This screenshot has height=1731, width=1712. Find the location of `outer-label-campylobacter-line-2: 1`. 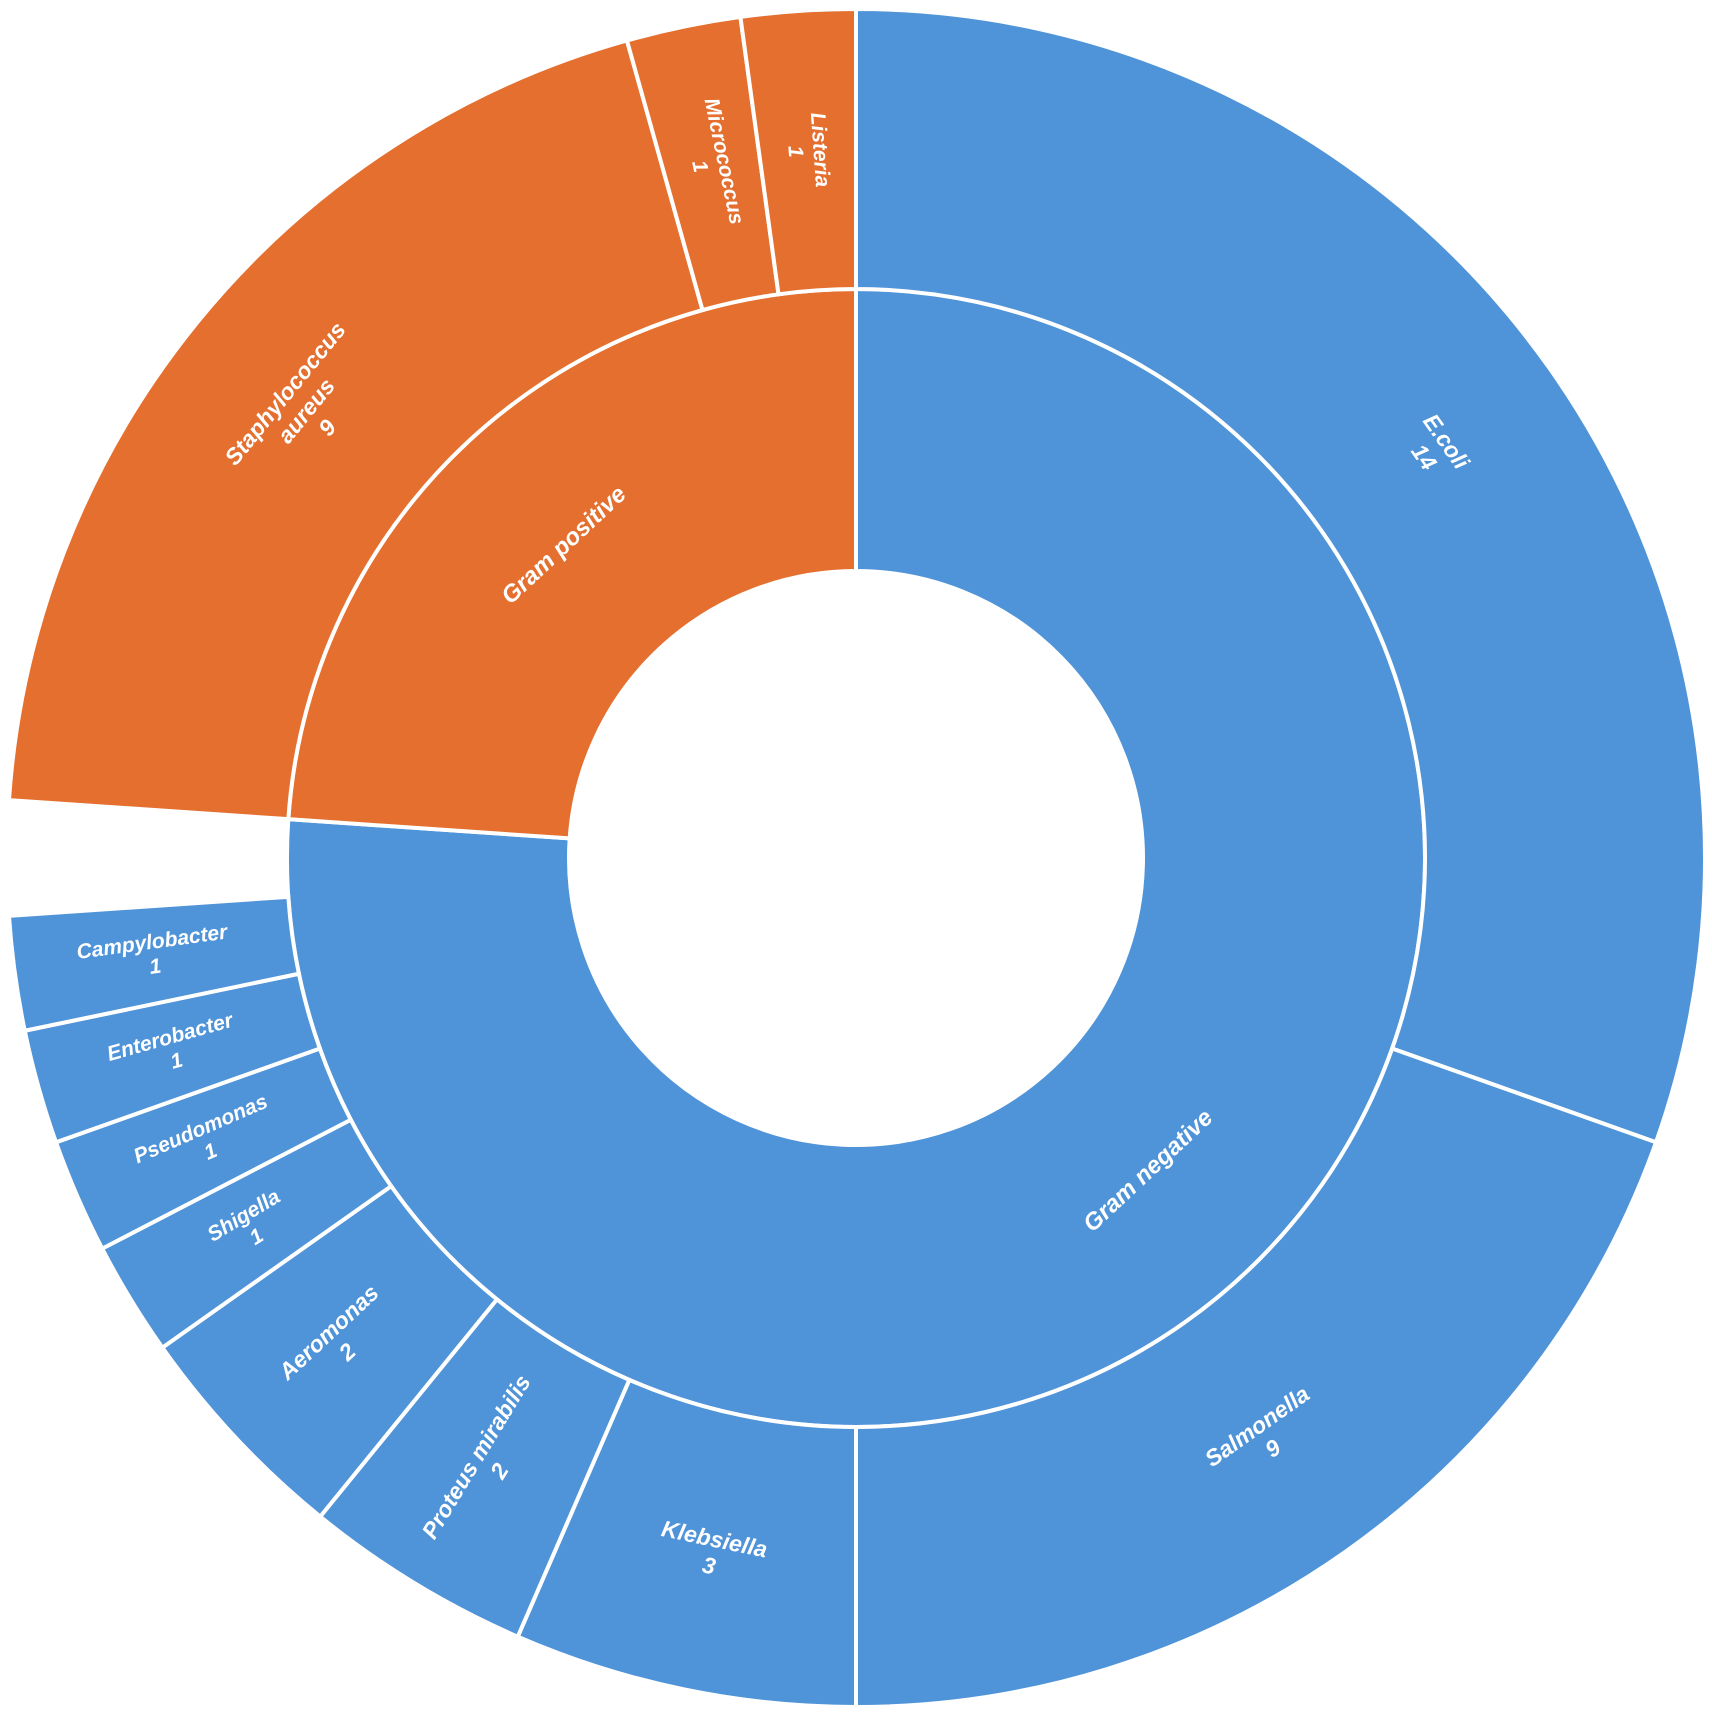

outer-label-campylobacter-line-2: 1 is located at coordinates (155, 967).